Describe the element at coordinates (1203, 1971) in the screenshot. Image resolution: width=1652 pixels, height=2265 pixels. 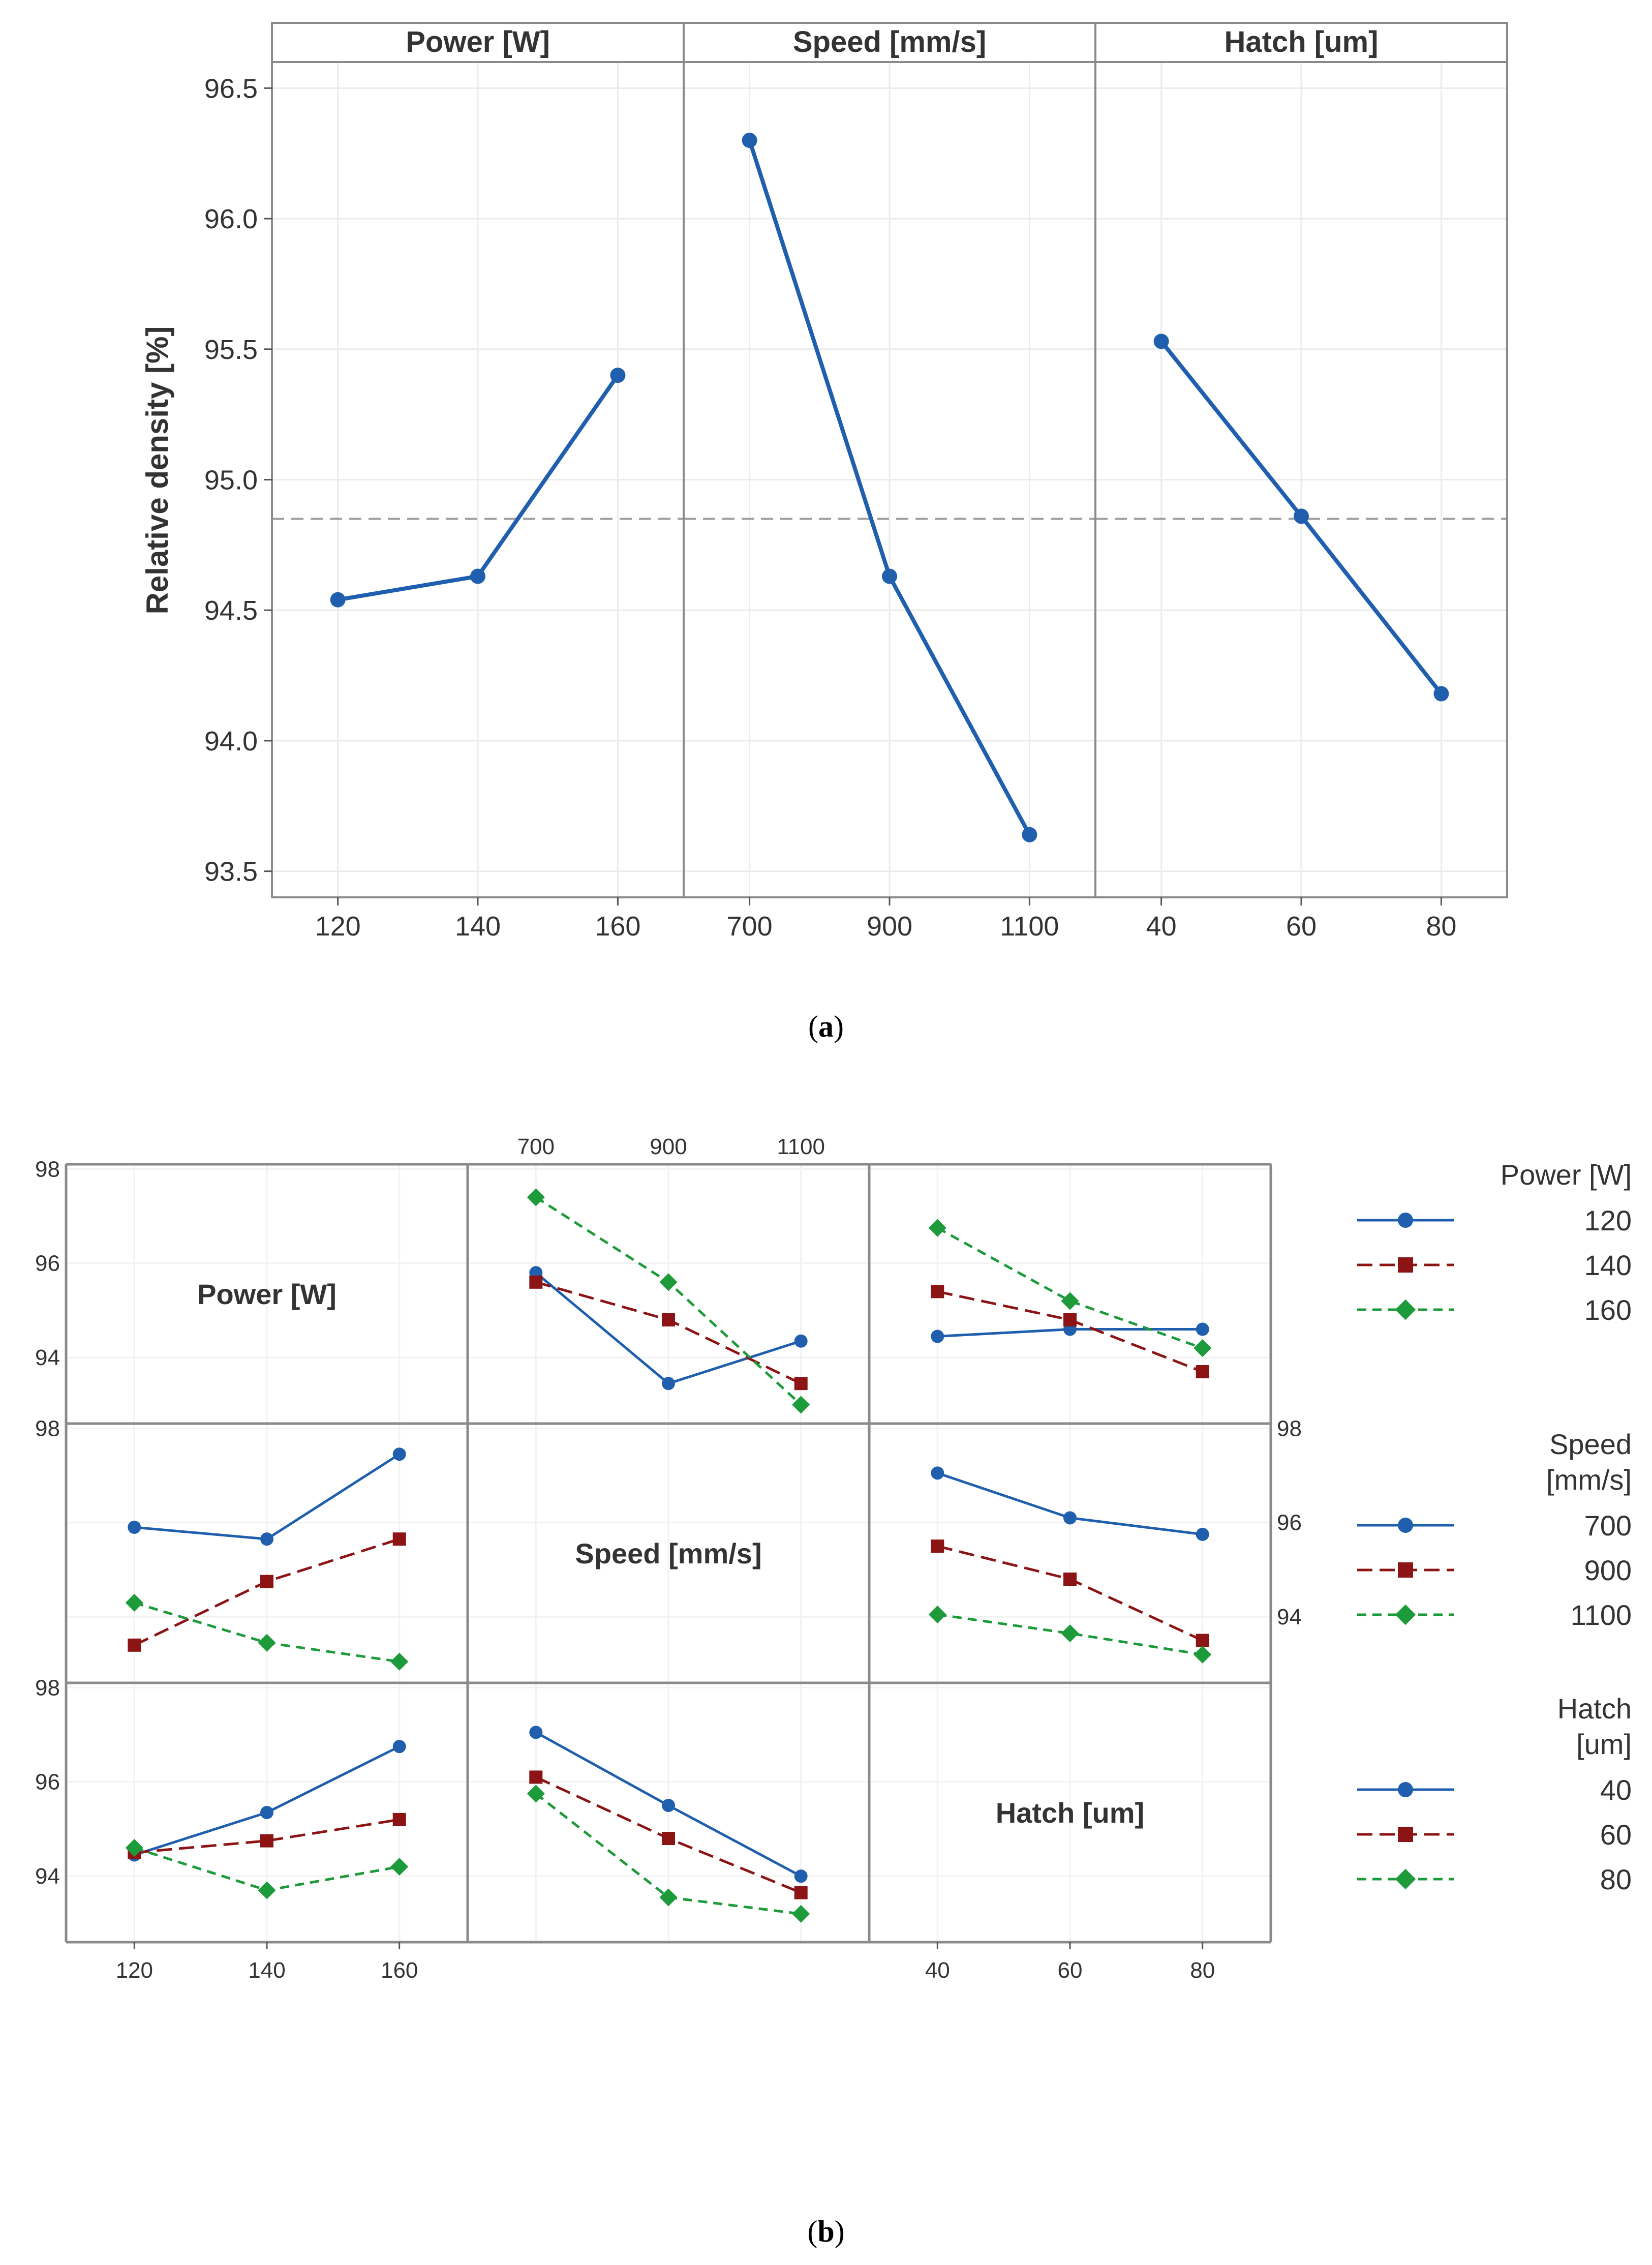
I see `bottom-x-tick-label: 80` at that location.